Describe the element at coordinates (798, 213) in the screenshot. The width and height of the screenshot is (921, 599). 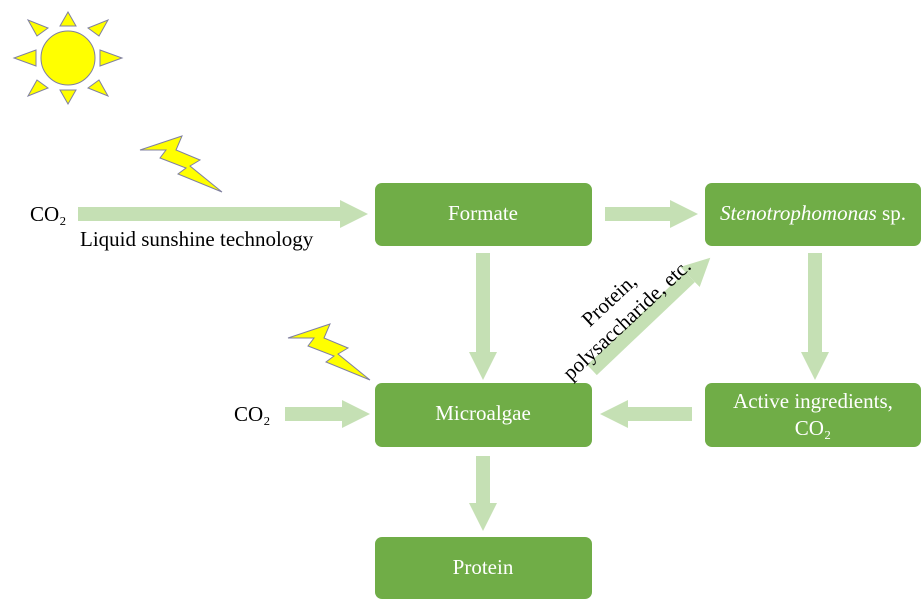
I see `node-label-italic: Stenotrophomonas` at that location.